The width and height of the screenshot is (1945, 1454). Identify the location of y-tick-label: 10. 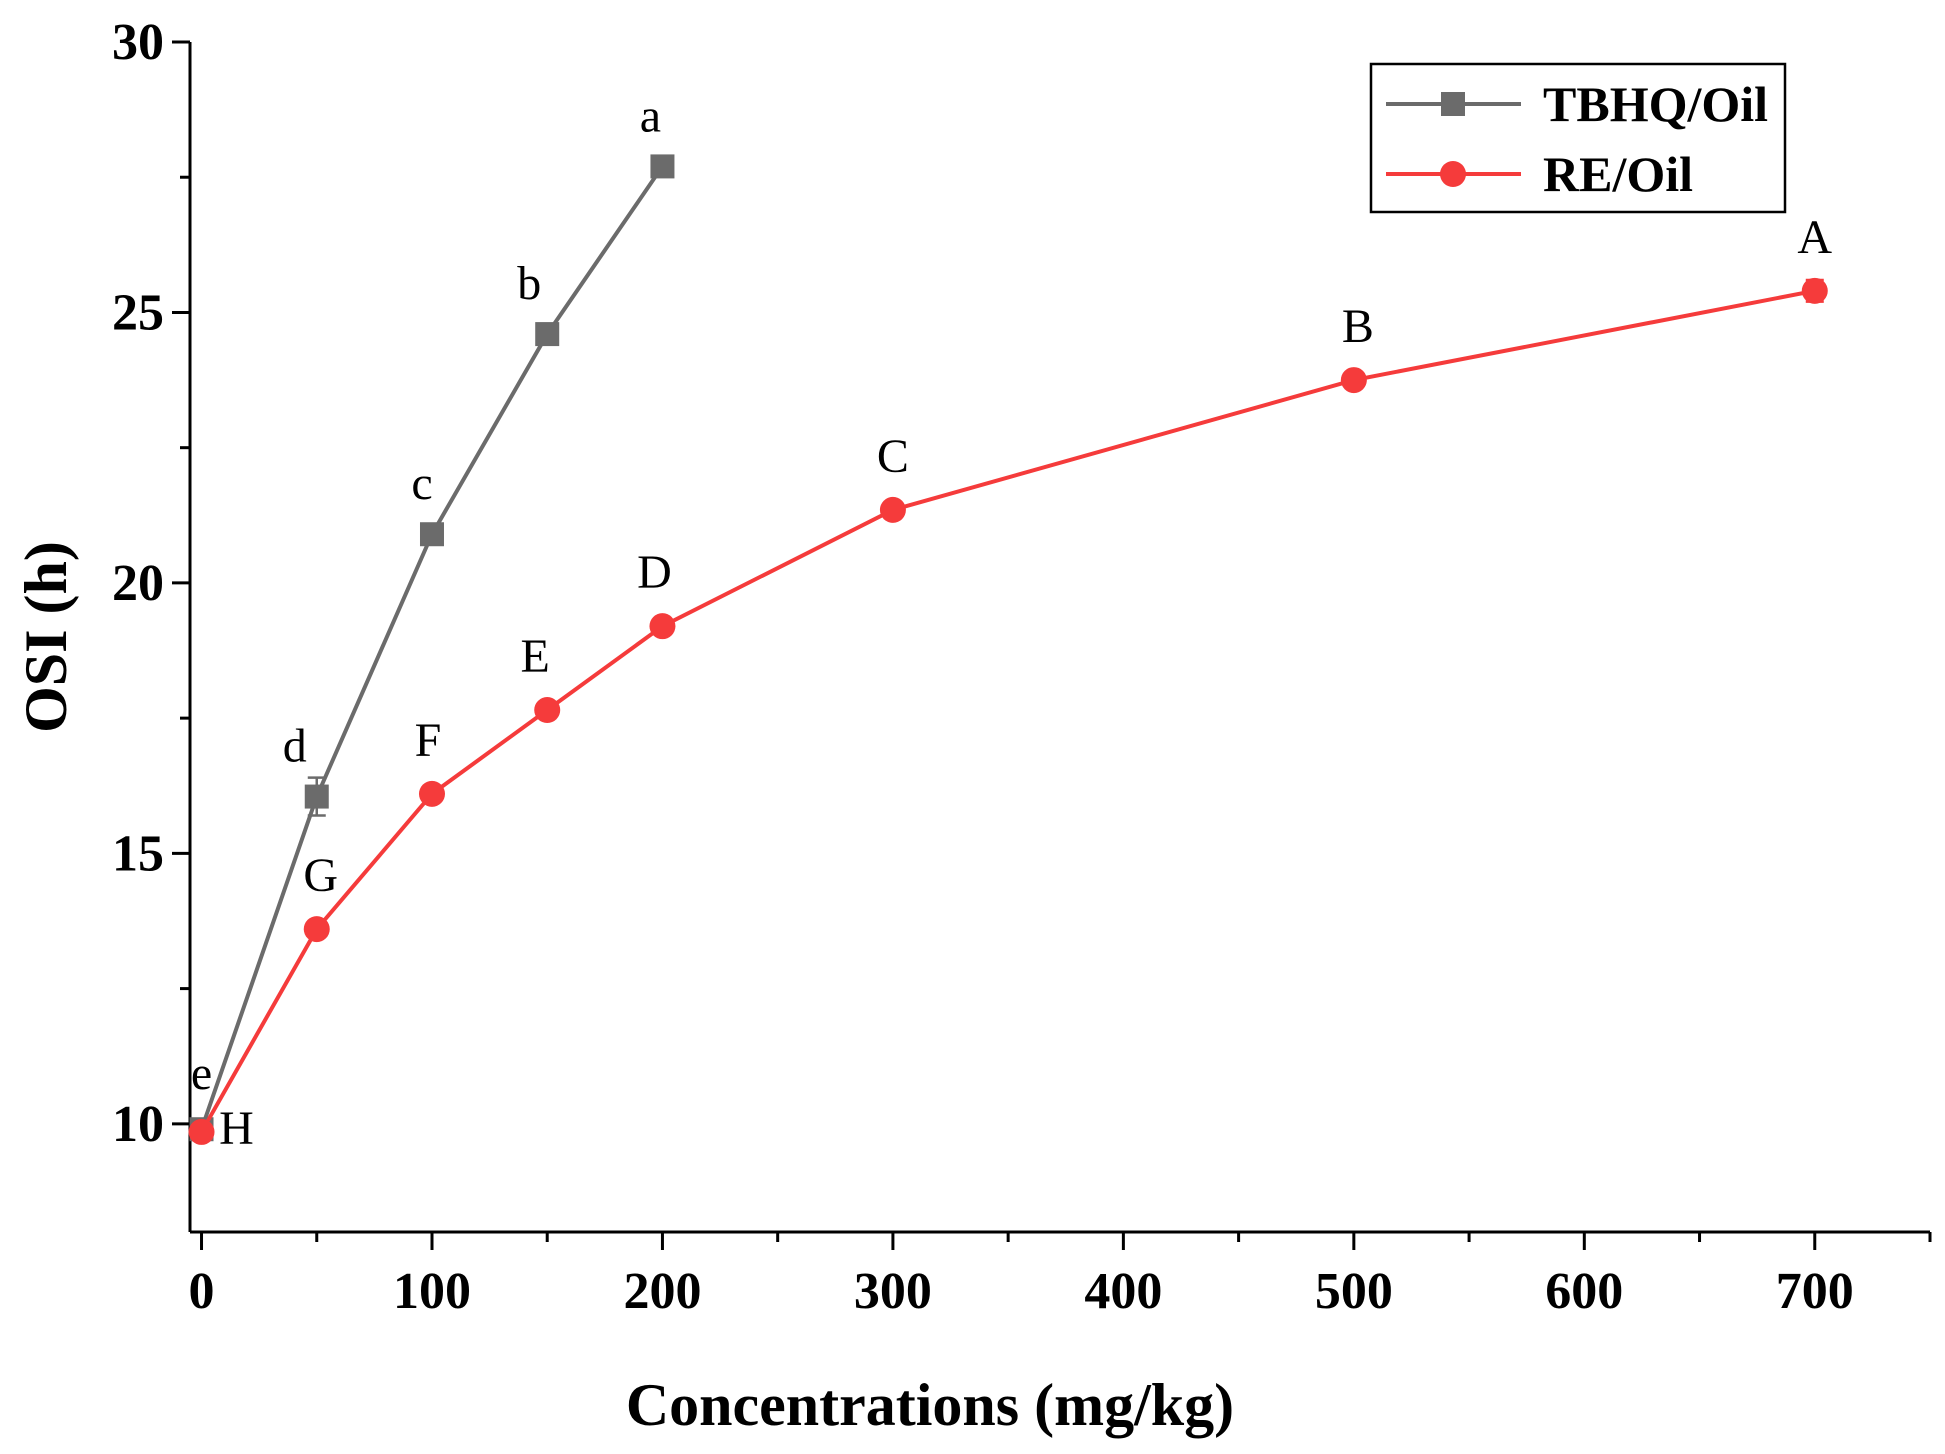
(138, 1124).